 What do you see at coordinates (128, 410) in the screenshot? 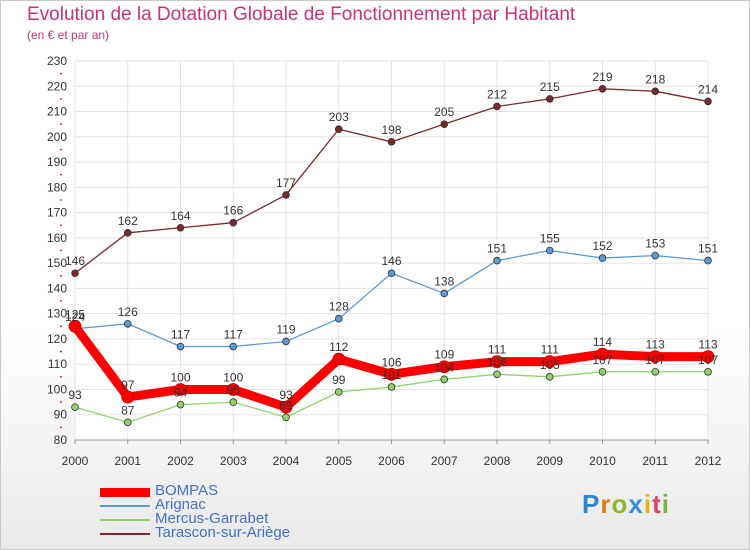
I see `data-label: 87` at bounding box center [128, 410].